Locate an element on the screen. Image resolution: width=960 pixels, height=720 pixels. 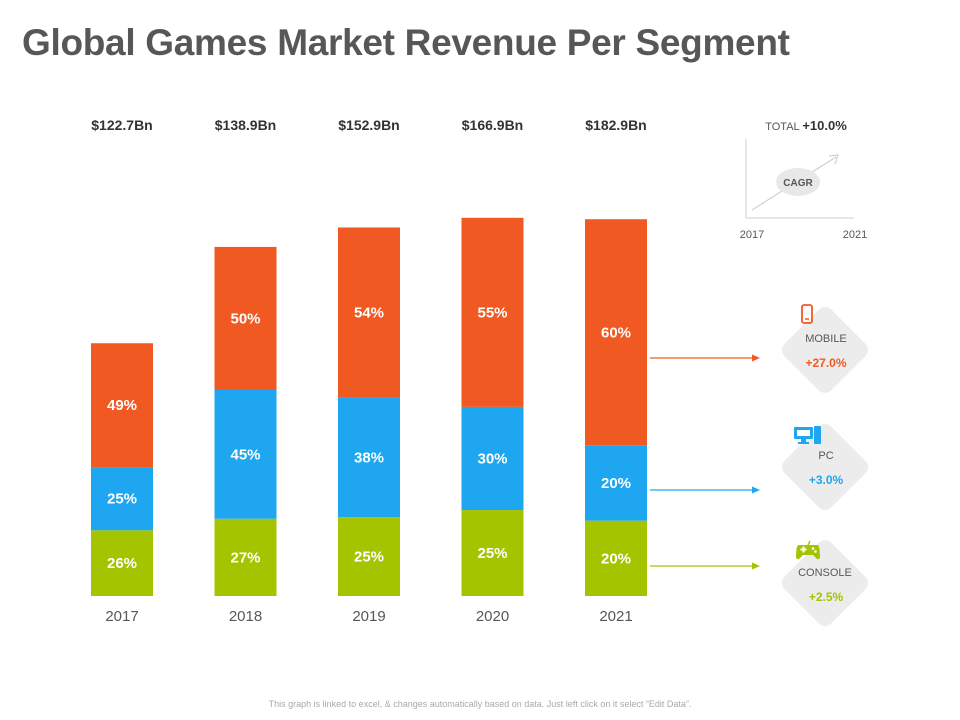
segment-growth-console: +2.5% is located at coordinates (826, 597).